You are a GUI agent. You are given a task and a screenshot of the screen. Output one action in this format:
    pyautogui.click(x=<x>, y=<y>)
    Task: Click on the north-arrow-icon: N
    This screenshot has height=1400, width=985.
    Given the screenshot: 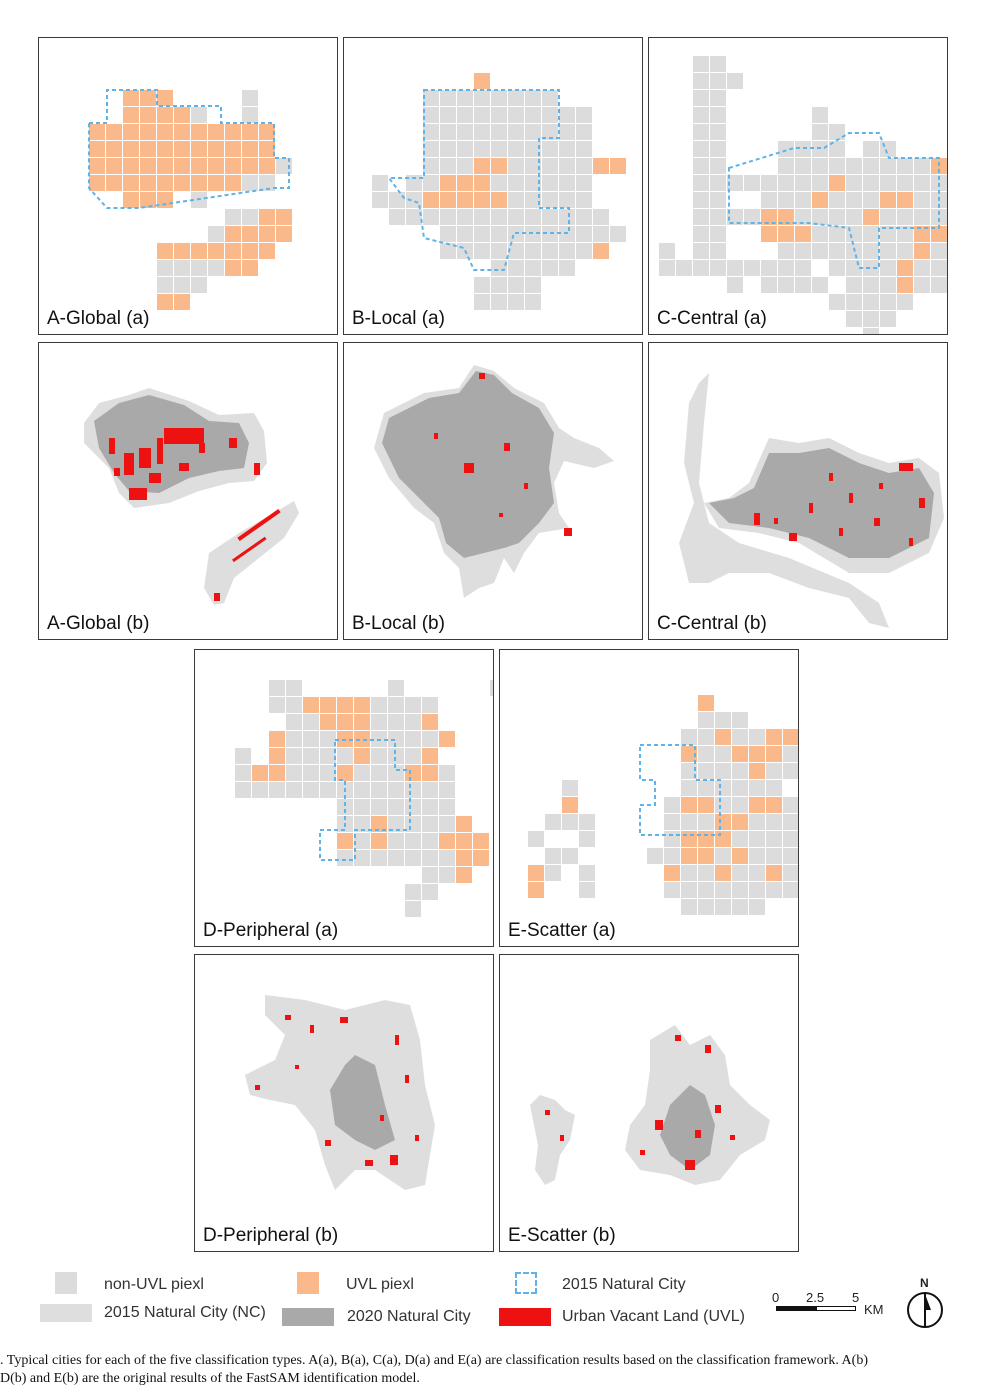 What is the action you would take?
    pyautogui.click(x=925, y=1304)
    